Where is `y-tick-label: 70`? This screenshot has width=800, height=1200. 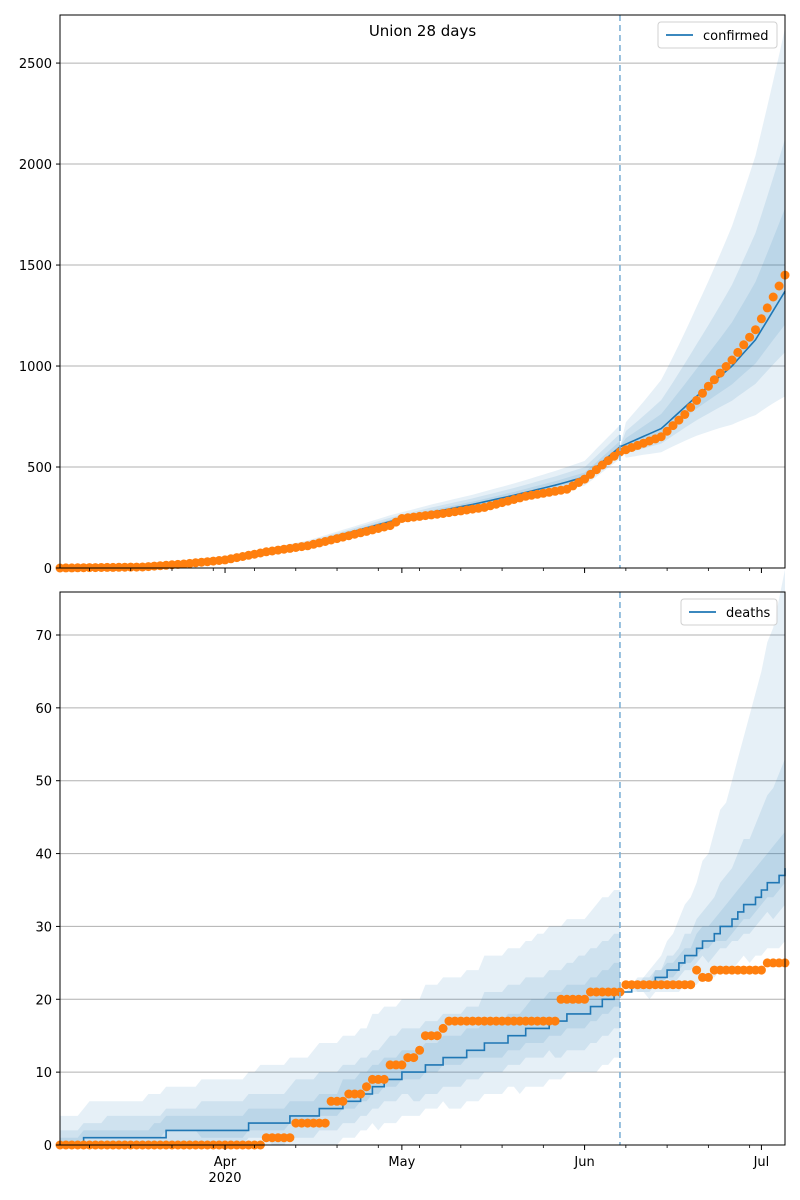
y-tick-label: 70 is located at coordinates (43, 636).